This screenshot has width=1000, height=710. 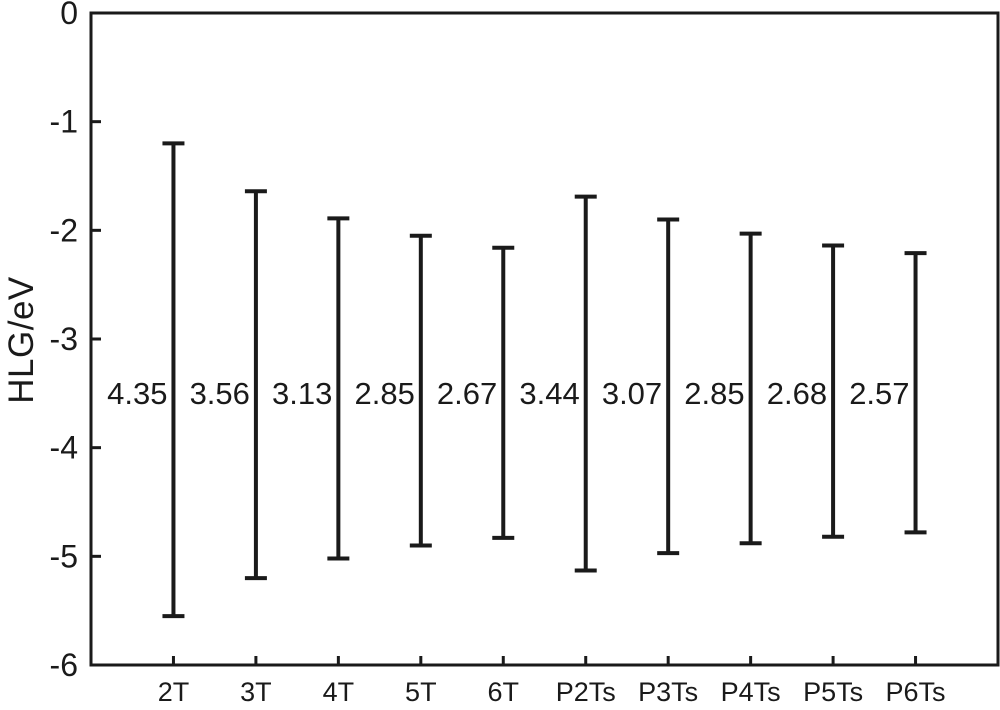 What do you see at coordinates (384, 393) in the screenshot?
I see `gap-label-5T: 2.85` at bounding box center [384, 393].